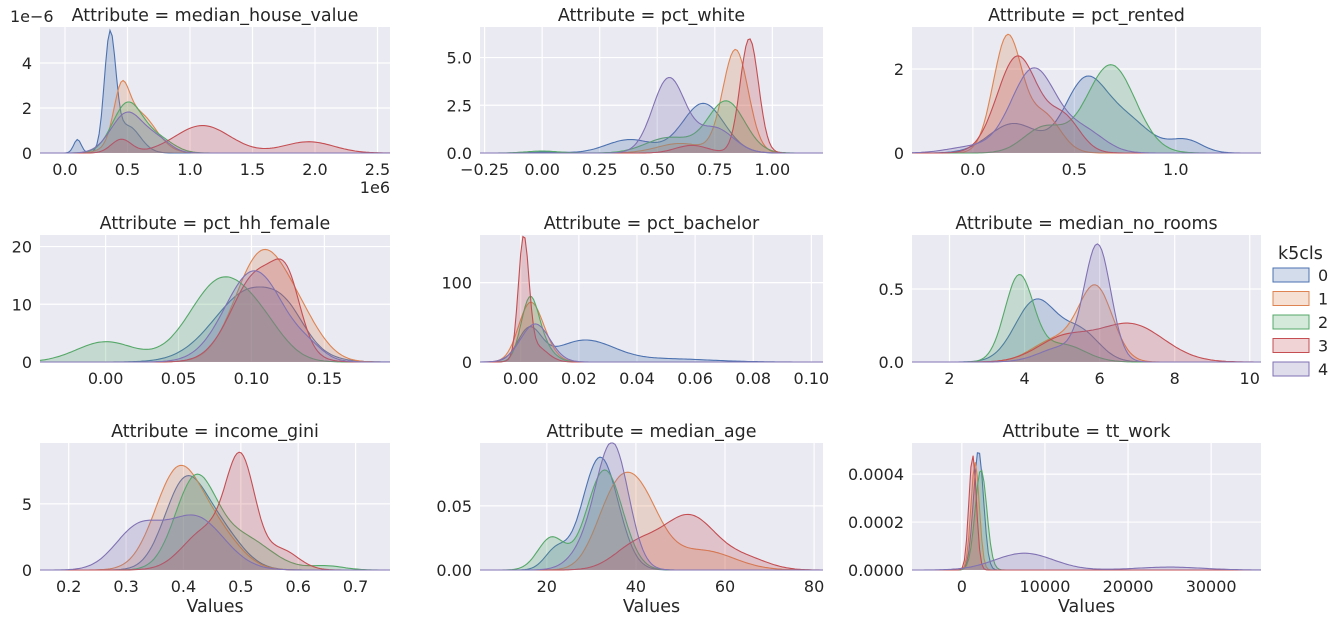 The width and height of the screenshot is (1344, 627). I want to click on y-tick-label: 5, so click(27, 504).